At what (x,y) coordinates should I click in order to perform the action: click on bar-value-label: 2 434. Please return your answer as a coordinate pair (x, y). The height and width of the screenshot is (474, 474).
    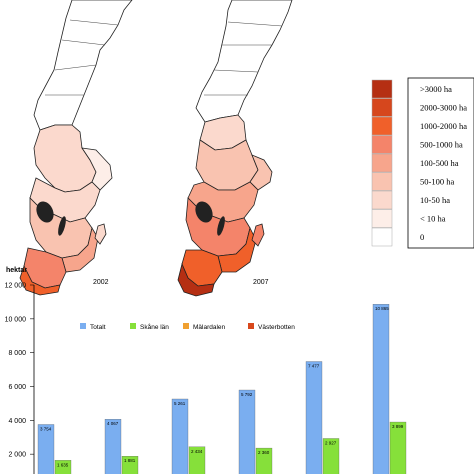
    Looking at the image, I should click on (197, 451).